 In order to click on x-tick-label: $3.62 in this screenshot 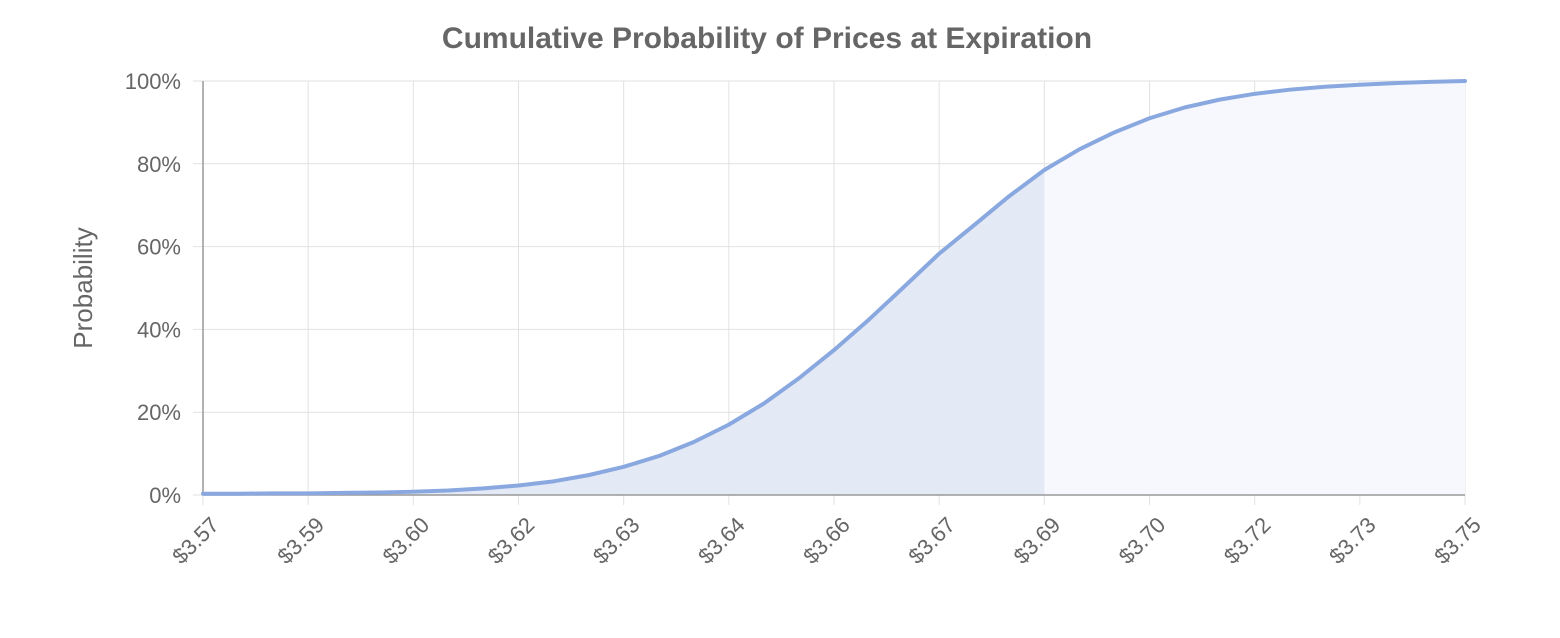, I will do `click(511, 540)`.